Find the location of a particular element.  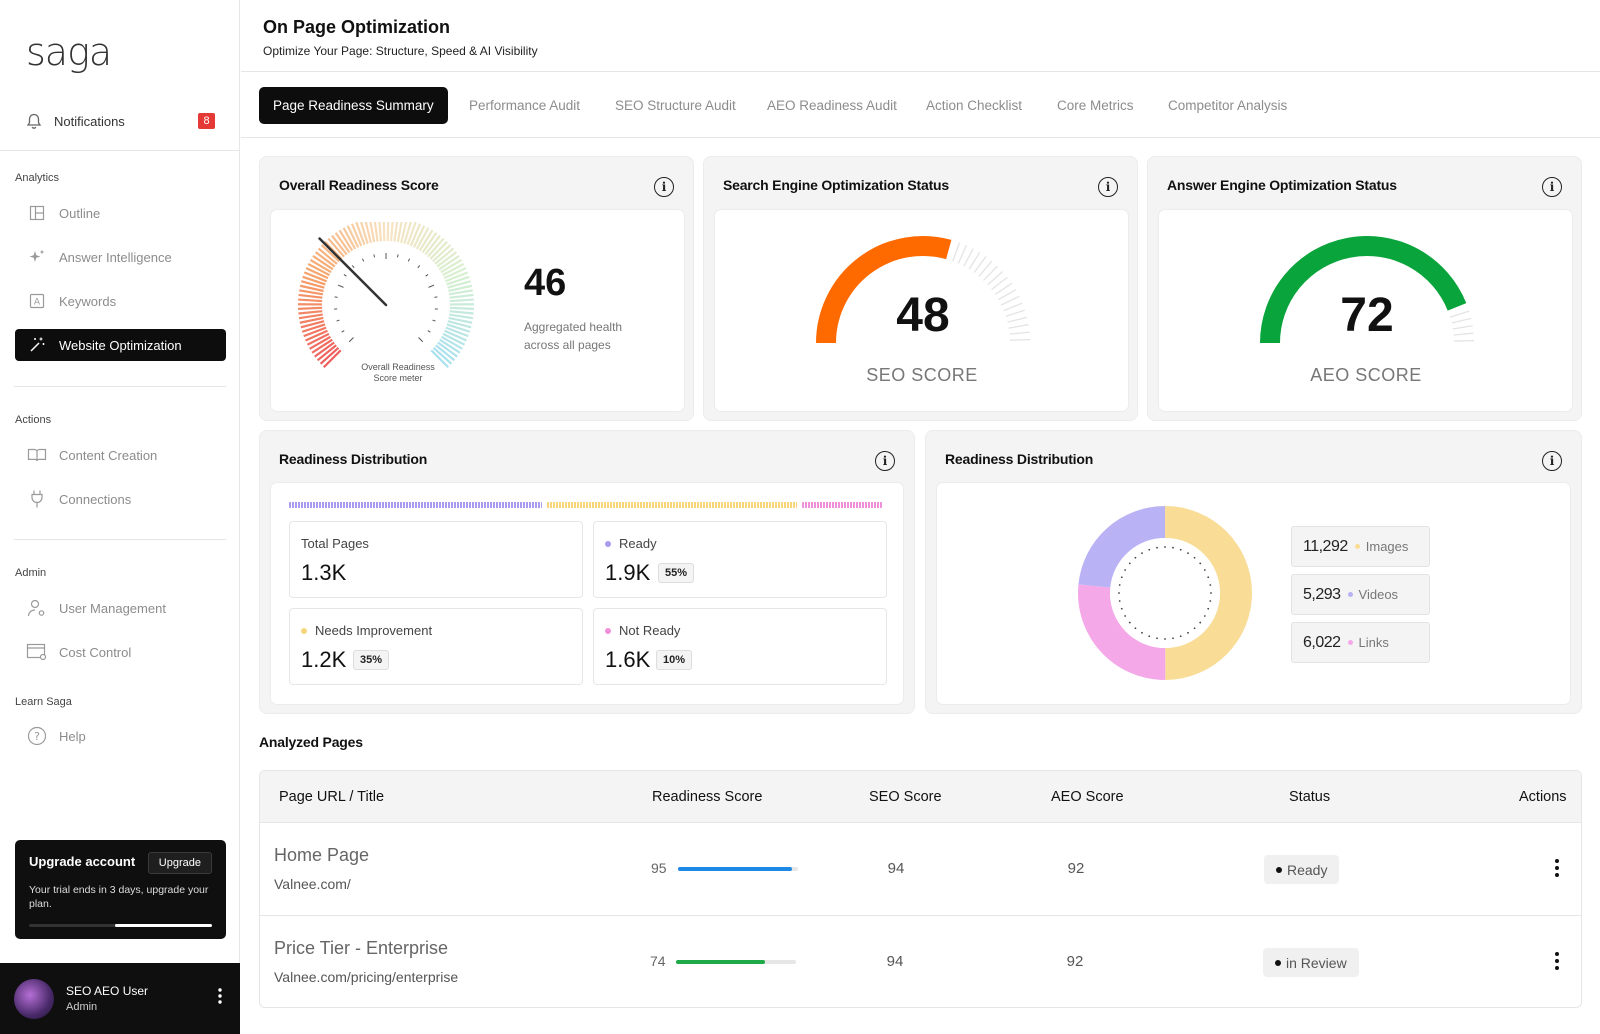

seo-score-gauge is located at coordinates (923, 290).